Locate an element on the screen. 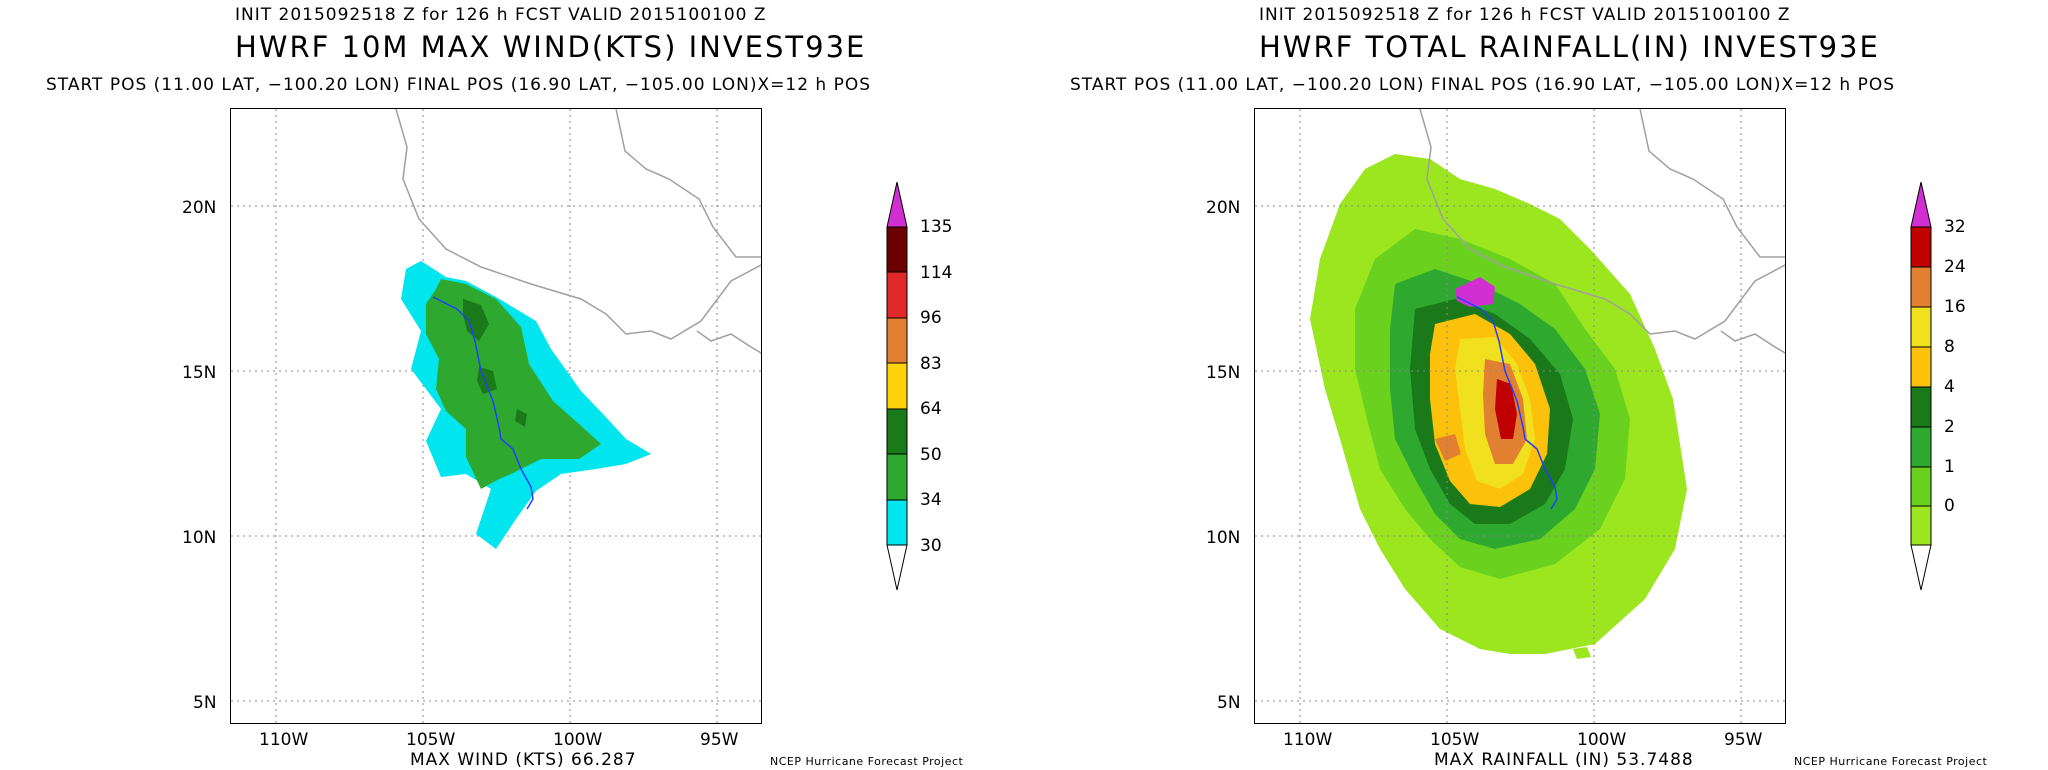  colorbar-tick: 8 is located at coordinates (1949, 347).